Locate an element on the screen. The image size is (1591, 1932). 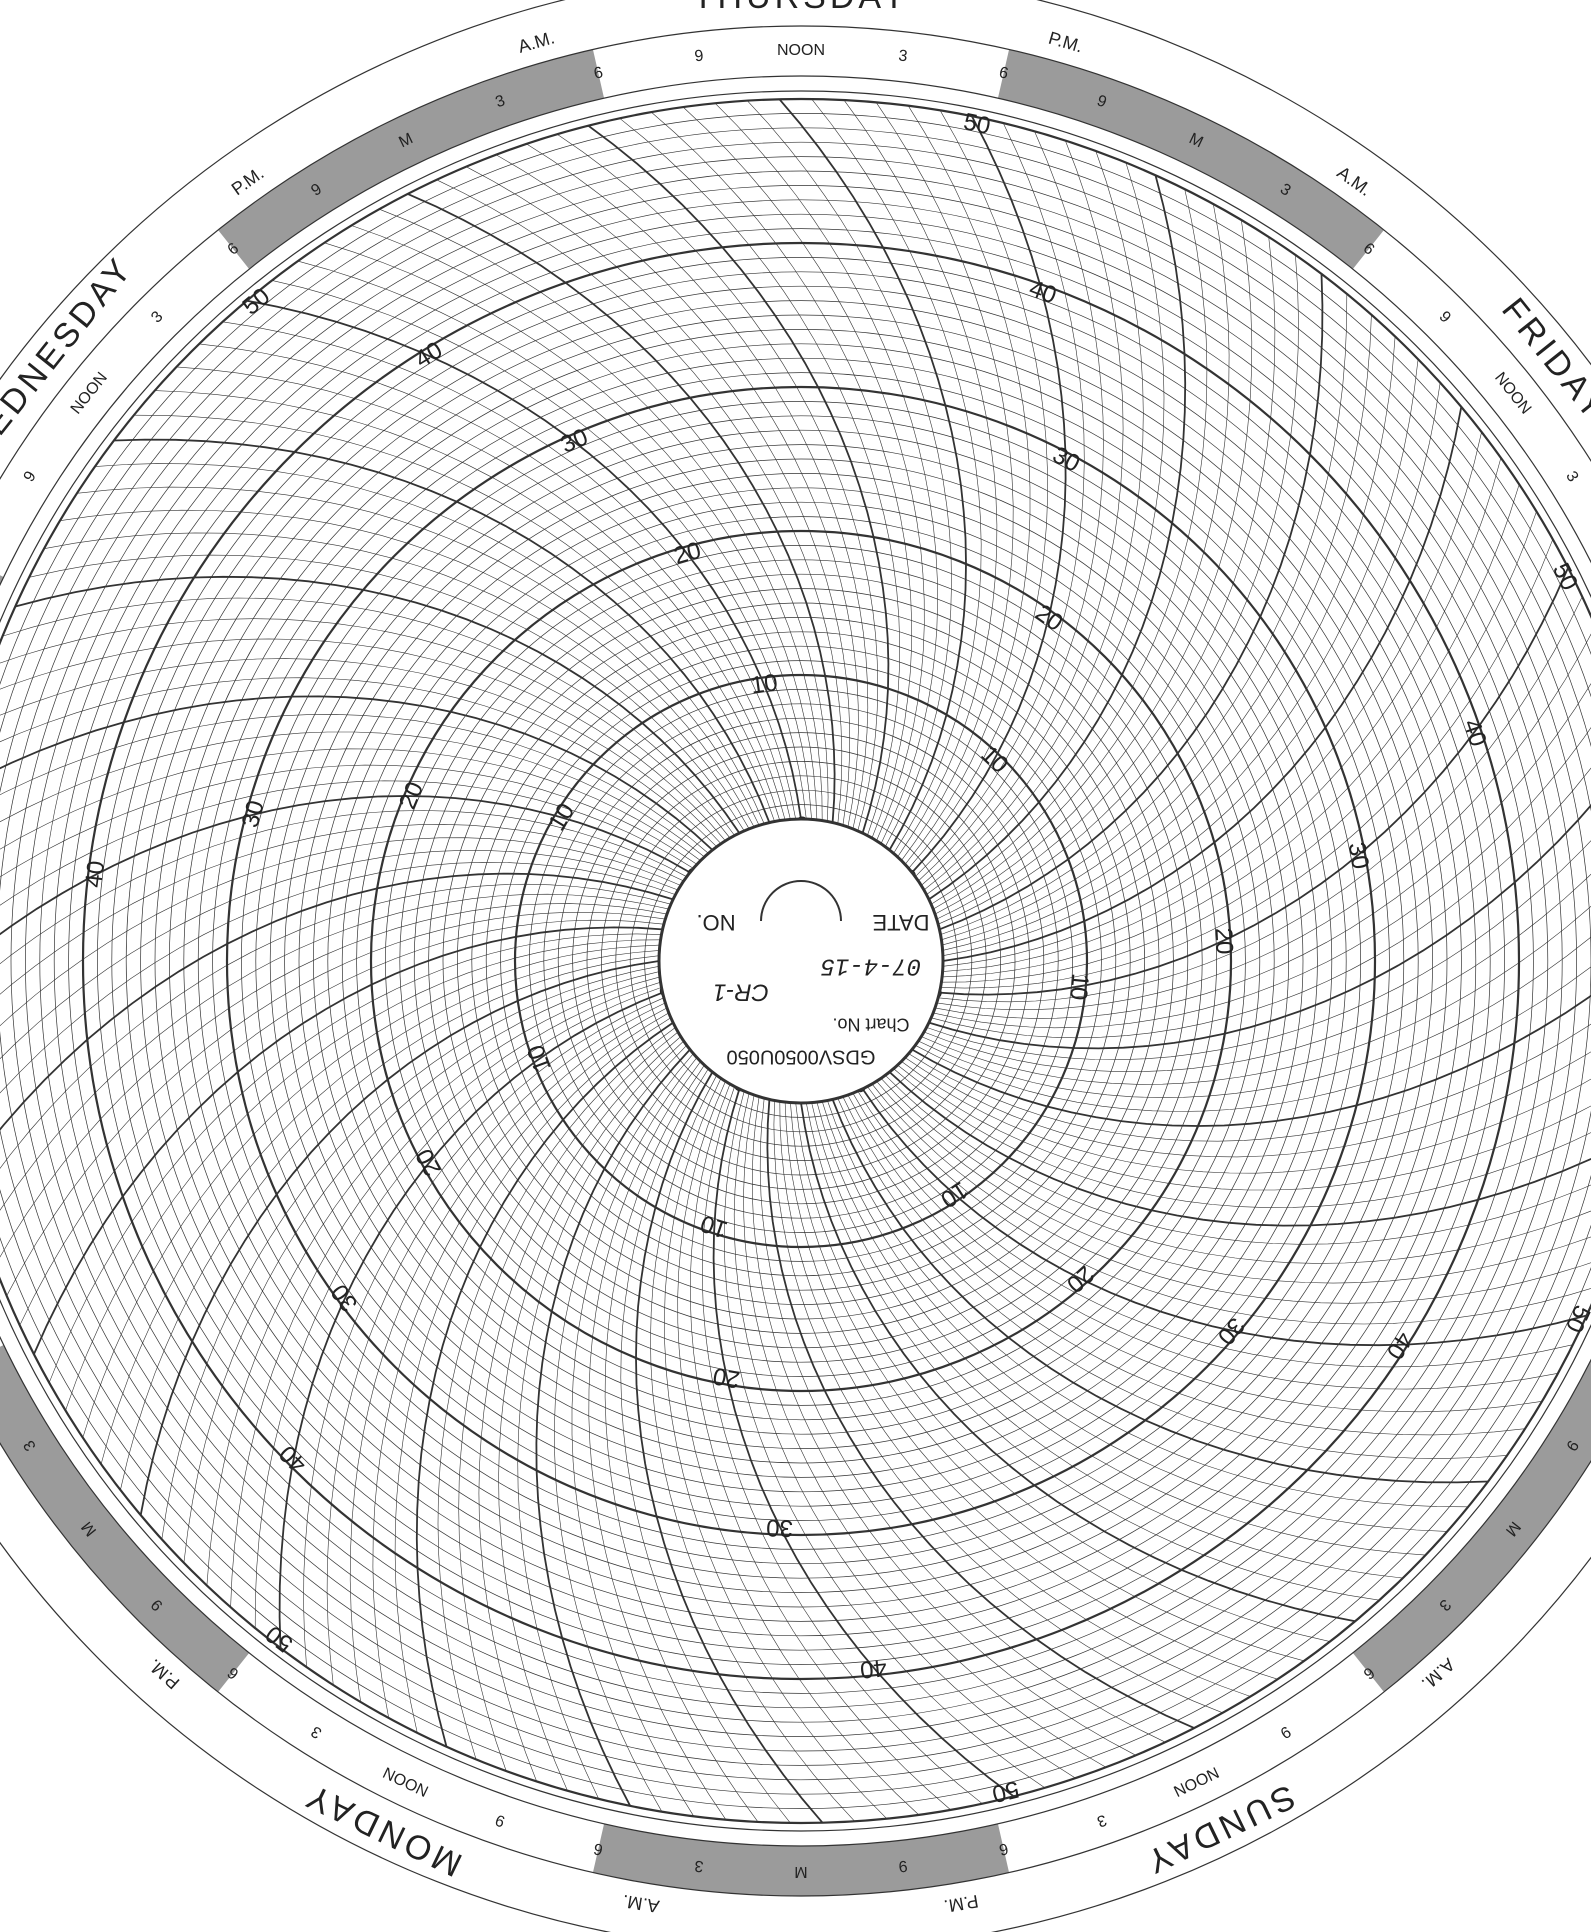
date-label: DATE is located at coordinates (900, 922).